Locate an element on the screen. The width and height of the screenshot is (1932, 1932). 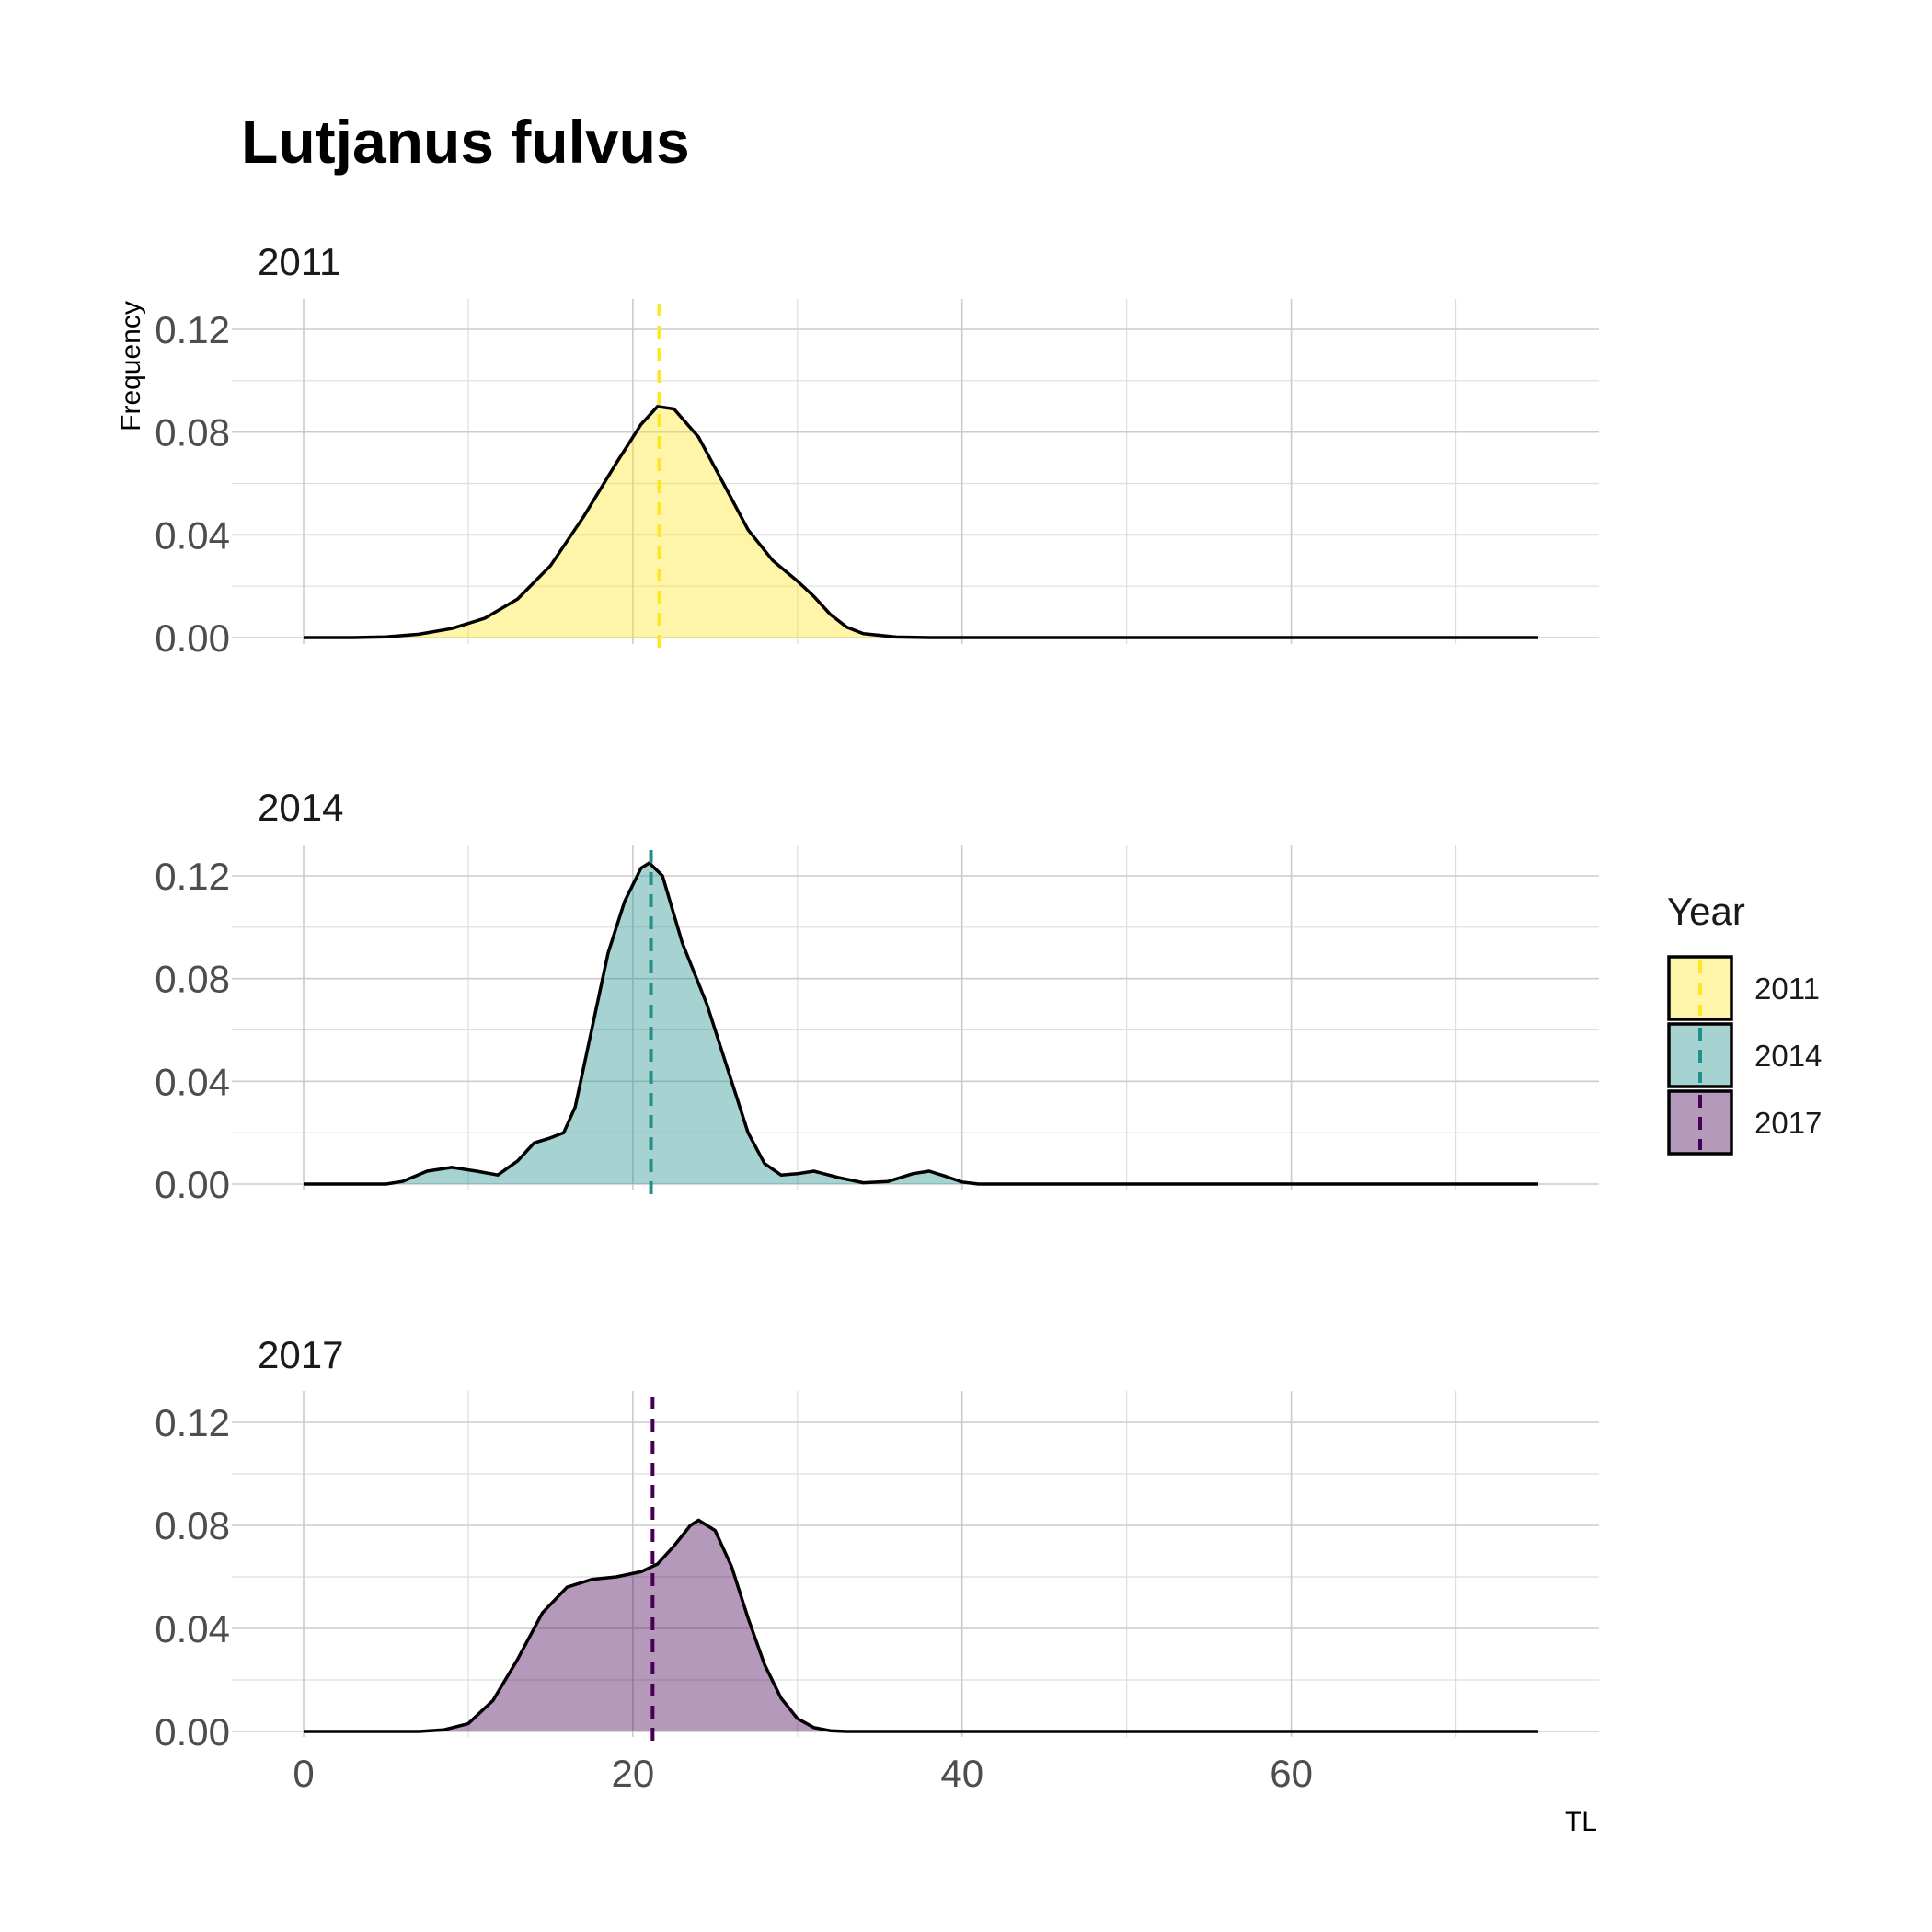
x-tick-label: 0 is located at coordinates (303, 1773).